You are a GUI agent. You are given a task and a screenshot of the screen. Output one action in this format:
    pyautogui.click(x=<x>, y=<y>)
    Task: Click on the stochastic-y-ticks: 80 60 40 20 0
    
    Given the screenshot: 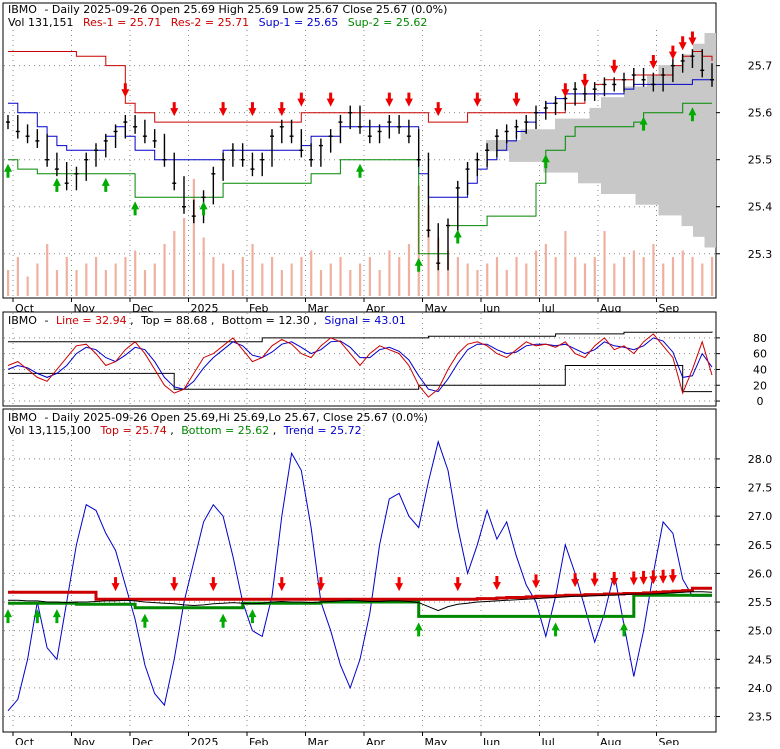 What is the action you would take?
    pyautogui.click(x=741, y=370)
    